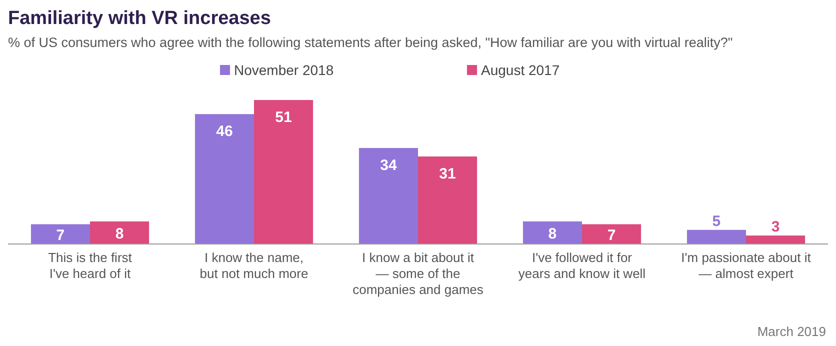  What do you see at coordinates (389, 165) in the screenshot?
I see `data-label: 34` at bounding box center [389, 165].